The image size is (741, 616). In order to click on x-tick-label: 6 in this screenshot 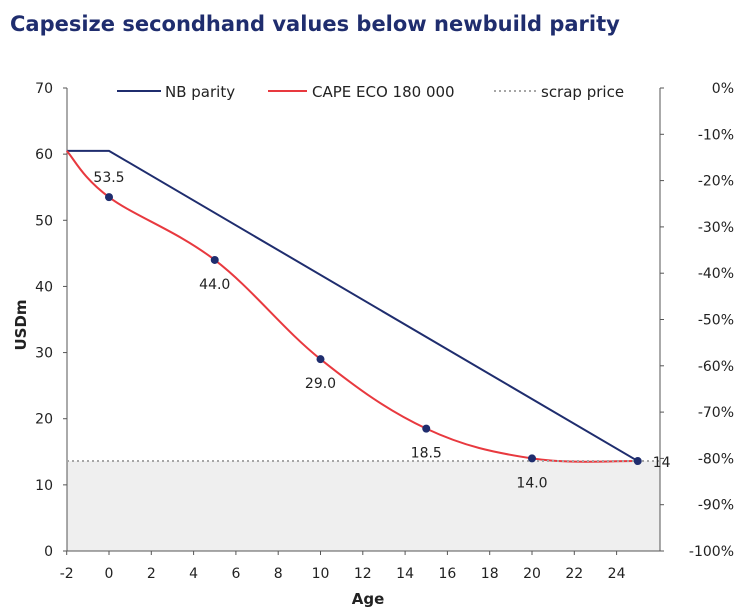, I will do `click(235, 574)`.